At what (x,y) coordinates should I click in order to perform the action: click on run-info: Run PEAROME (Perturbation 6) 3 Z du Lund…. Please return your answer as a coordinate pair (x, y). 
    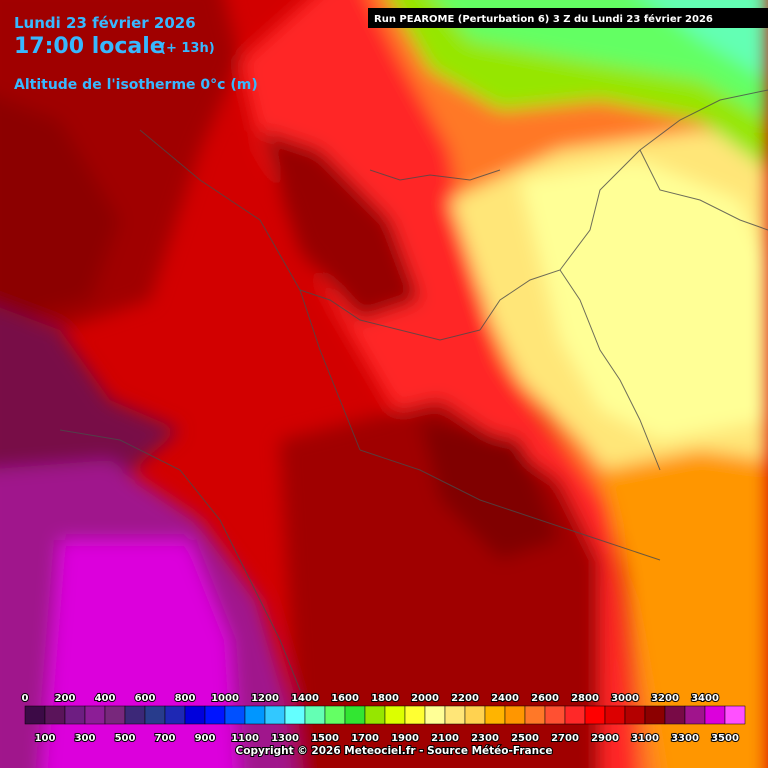
    Looking at the image, I should click on (543, 19).